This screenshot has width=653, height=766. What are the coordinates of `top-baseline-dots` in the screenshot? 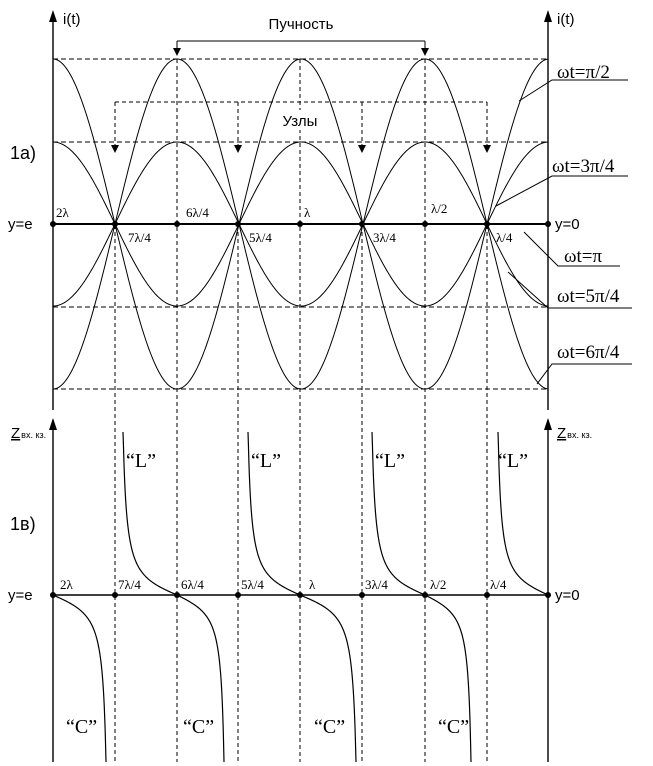 It's located at (300, 224).